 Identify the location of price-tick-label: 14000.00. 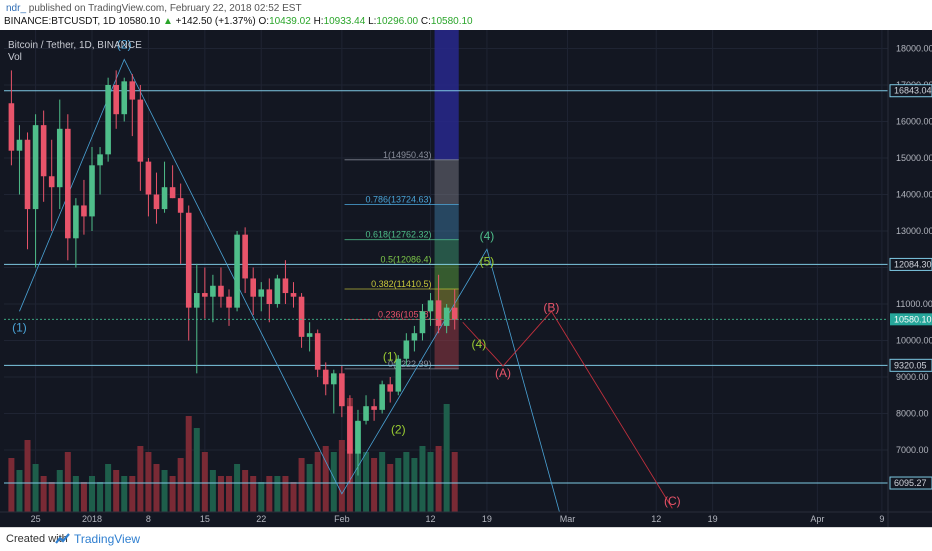
(914, 195).